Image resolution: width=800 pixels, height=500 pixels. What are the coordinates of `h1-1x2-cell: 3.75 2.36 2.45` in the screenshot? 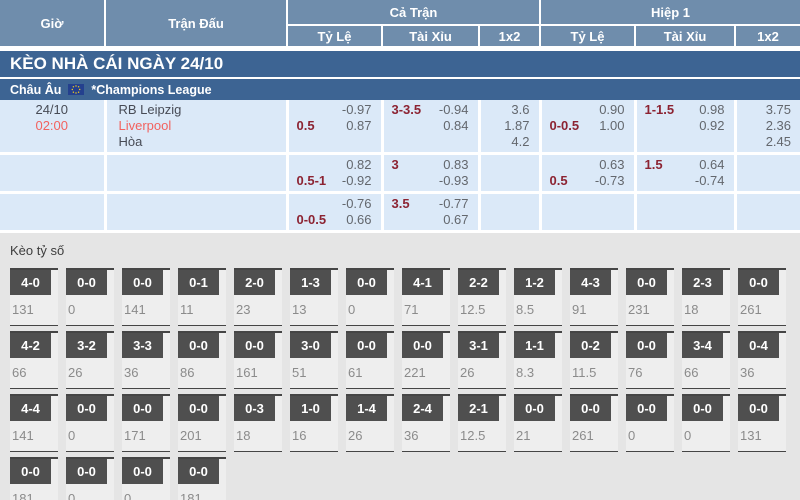 It's located at (767, 127).